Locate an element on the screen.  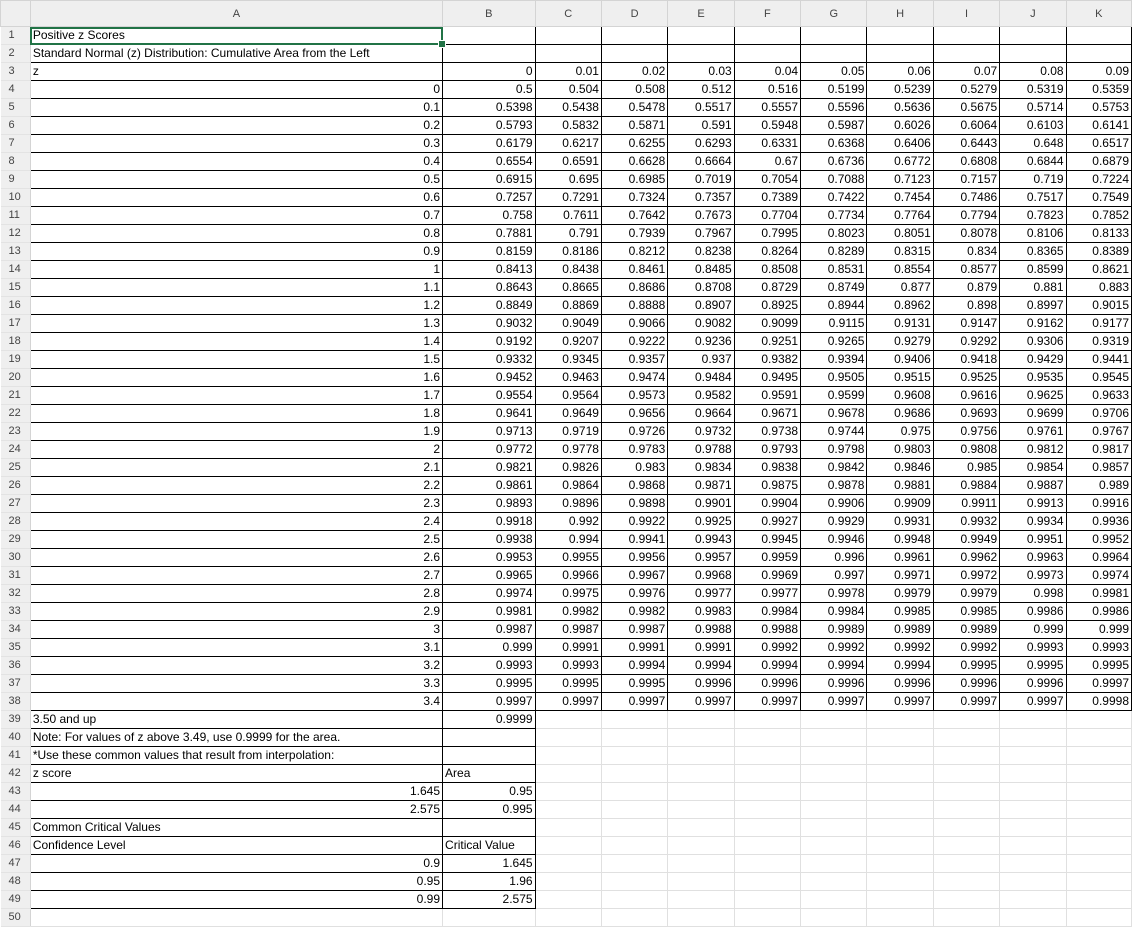
cell-e41 is located at coordinates (701, 755).